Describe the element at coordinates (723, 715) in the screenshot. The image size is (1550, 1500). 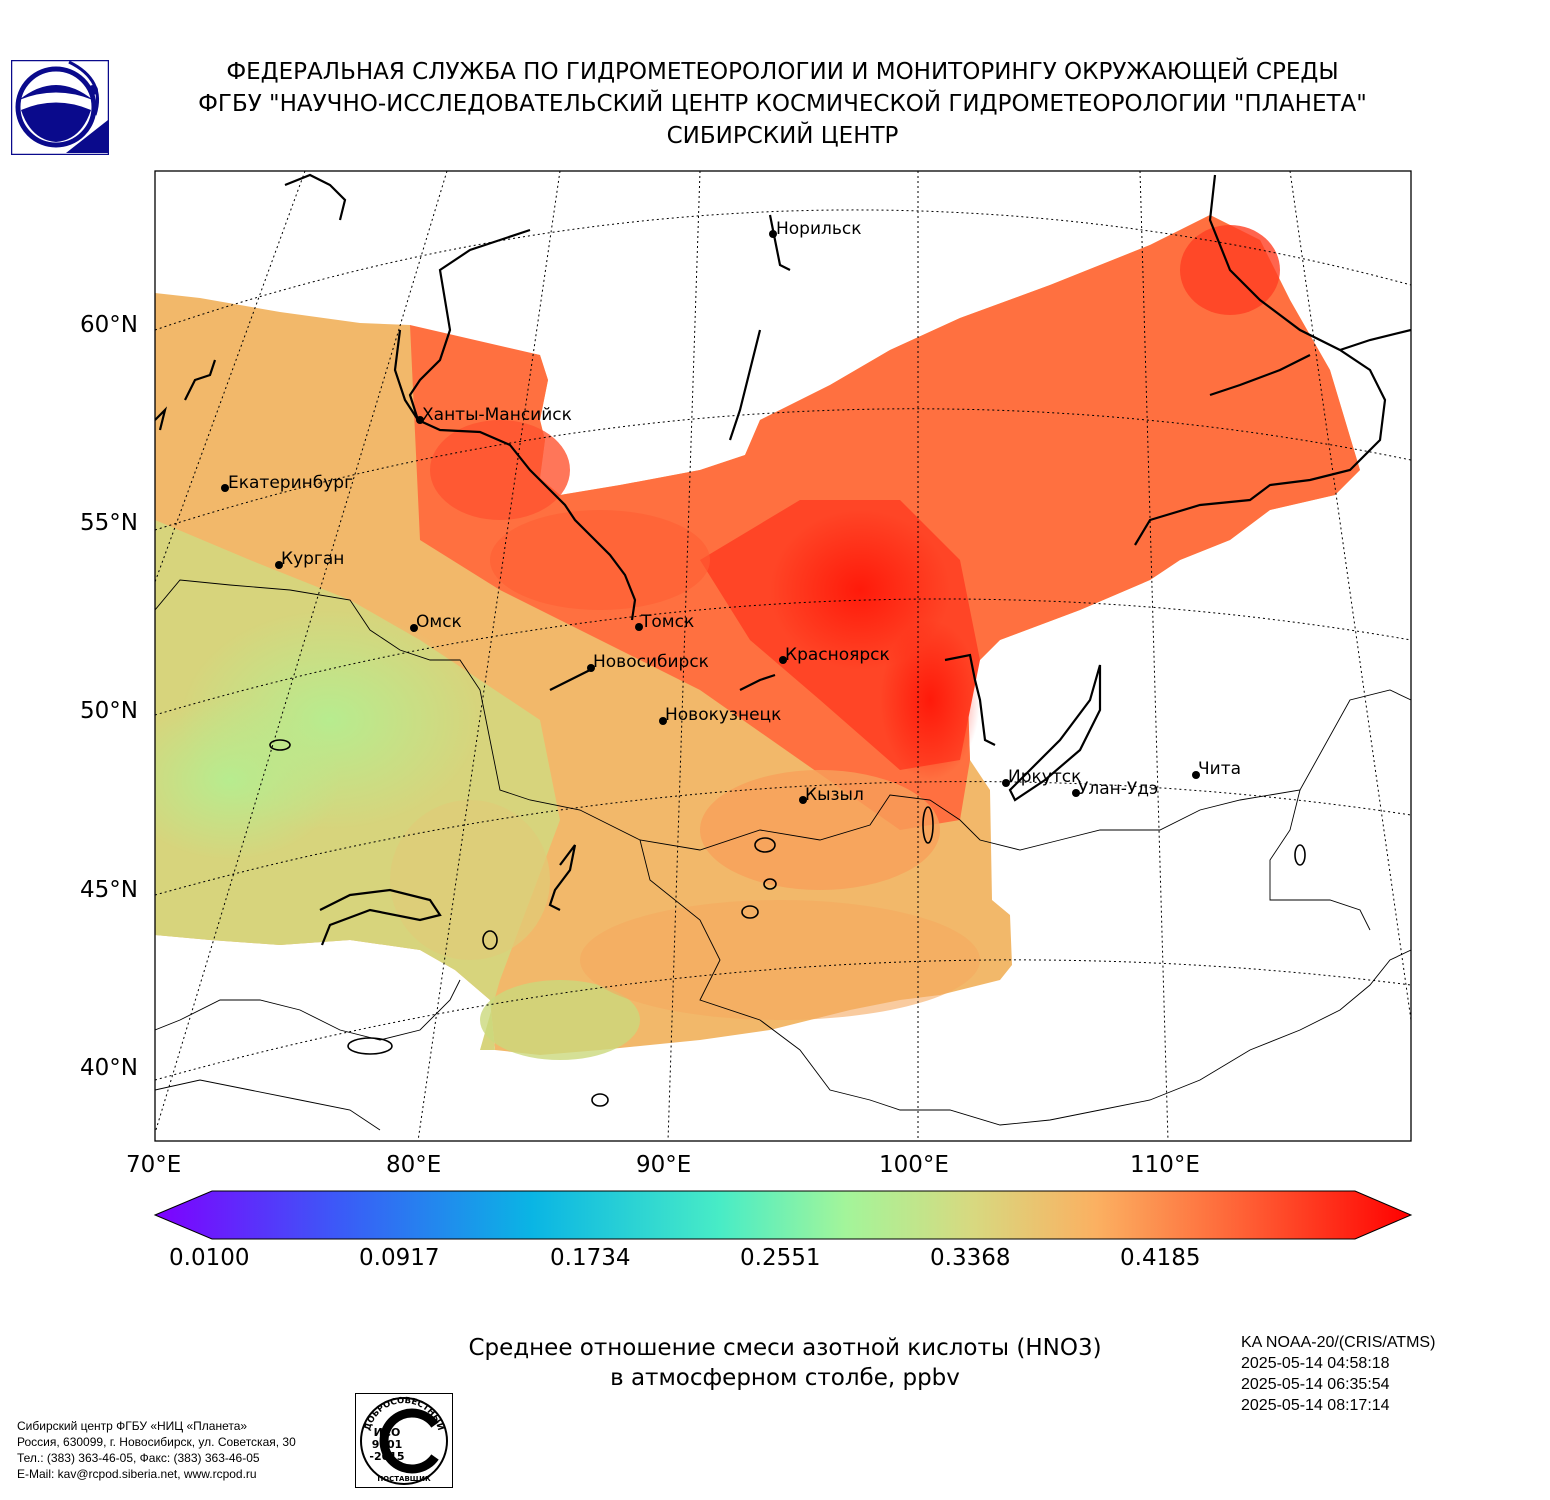
I see `city-label: Новокузнецк` at that location.